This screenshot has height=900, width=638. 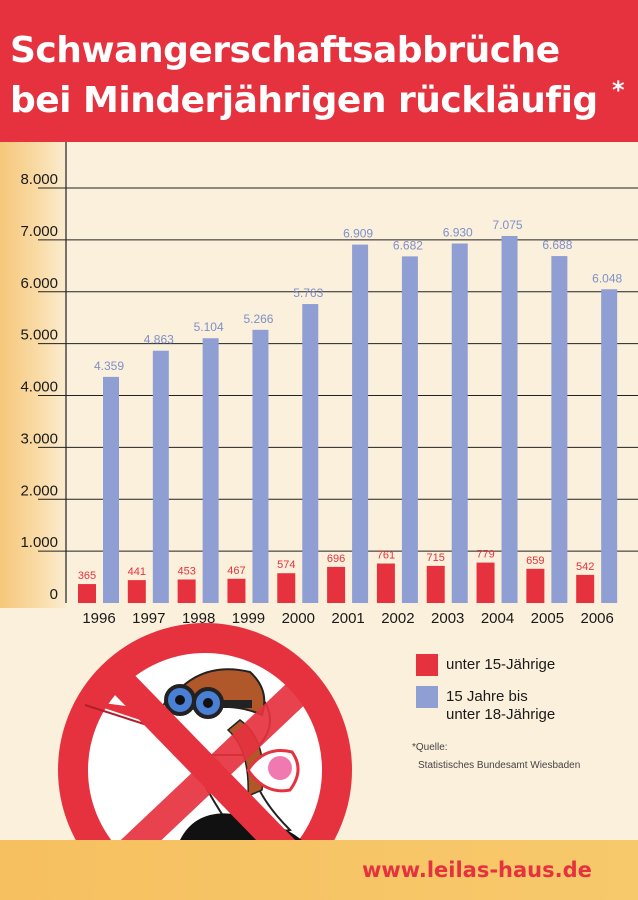 I want to click on value-label-under-15-1999: 467, so click(x=236, y=571).